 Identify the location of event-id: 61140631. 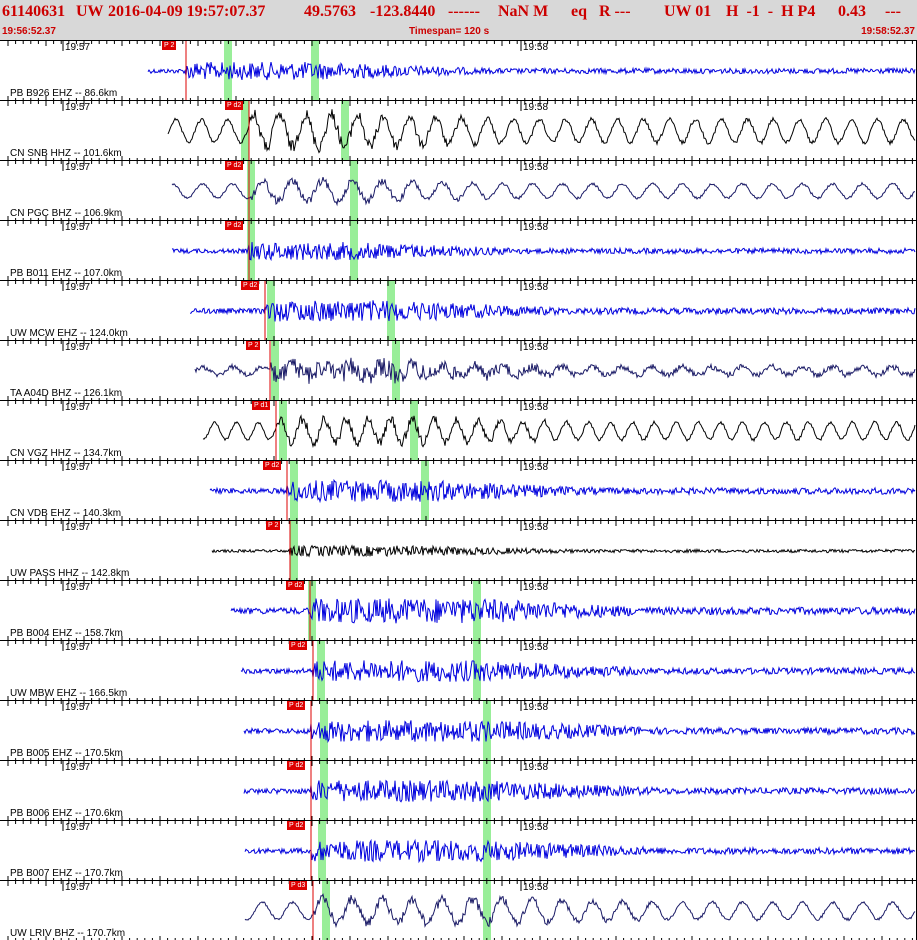
(34, 11).